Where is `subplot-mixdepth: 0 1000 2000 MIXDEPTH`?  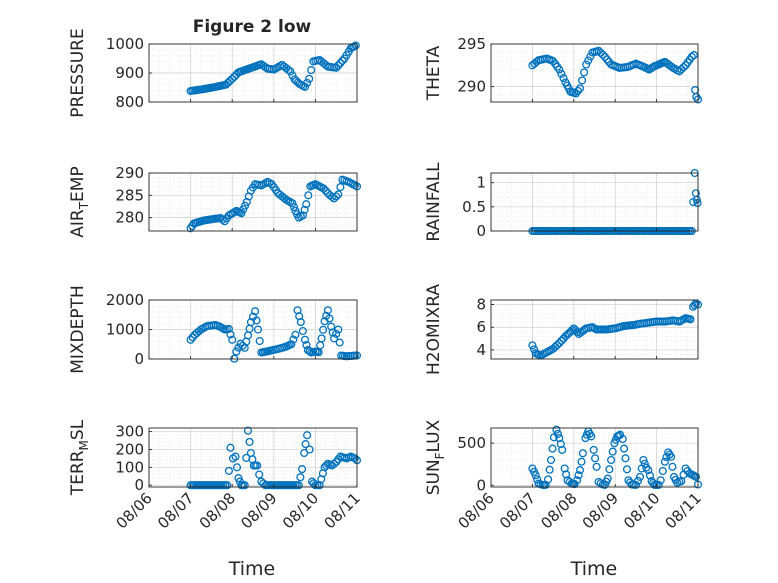
subplot-mixdepth: 0 1000 2000 MIXDEPTH is located at coordinates (215, 329).